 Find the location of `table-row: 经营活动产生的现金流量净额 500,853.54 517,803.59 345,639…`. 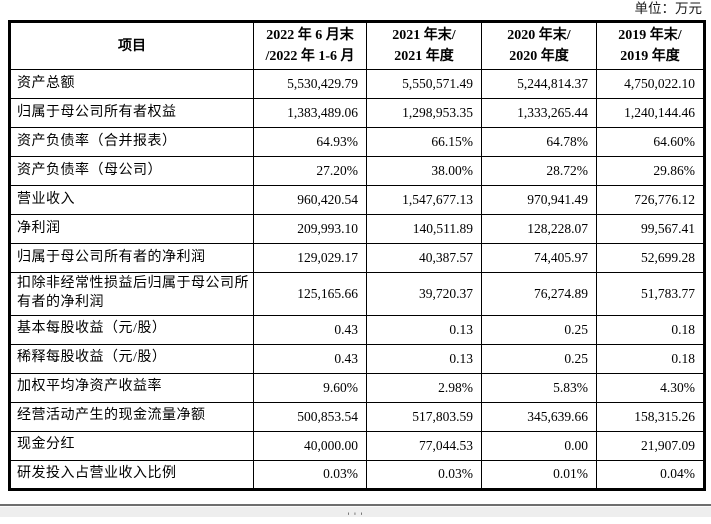

table-row: 经营活动产生的现金流量净额 500,853.54 517,803.59 345,639… is located at coordinates (357, 416).